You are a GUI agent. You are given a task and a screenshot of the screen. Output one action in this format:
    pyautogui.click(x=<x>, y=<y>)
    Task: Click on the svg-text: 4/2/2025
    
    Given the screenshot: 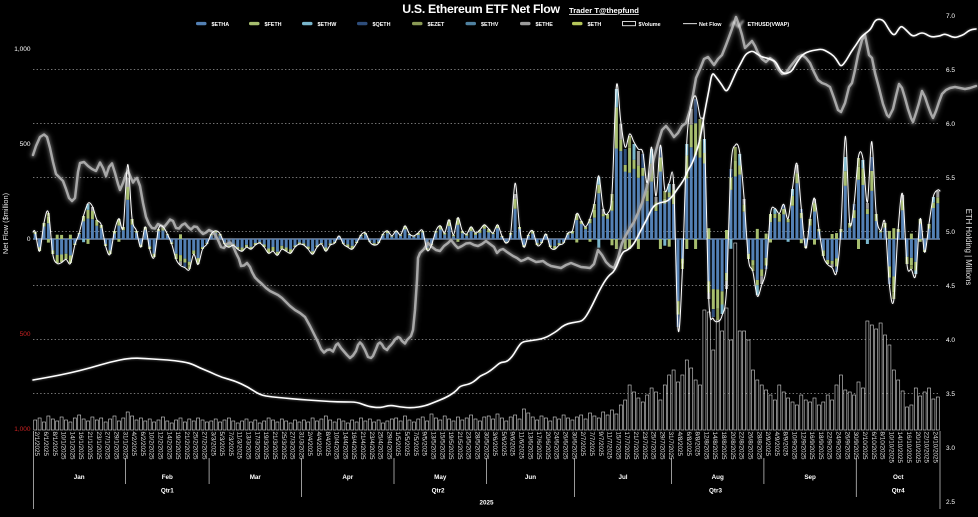 What is the action you would take?
    pyautogui.click(x=133, y=444)
    